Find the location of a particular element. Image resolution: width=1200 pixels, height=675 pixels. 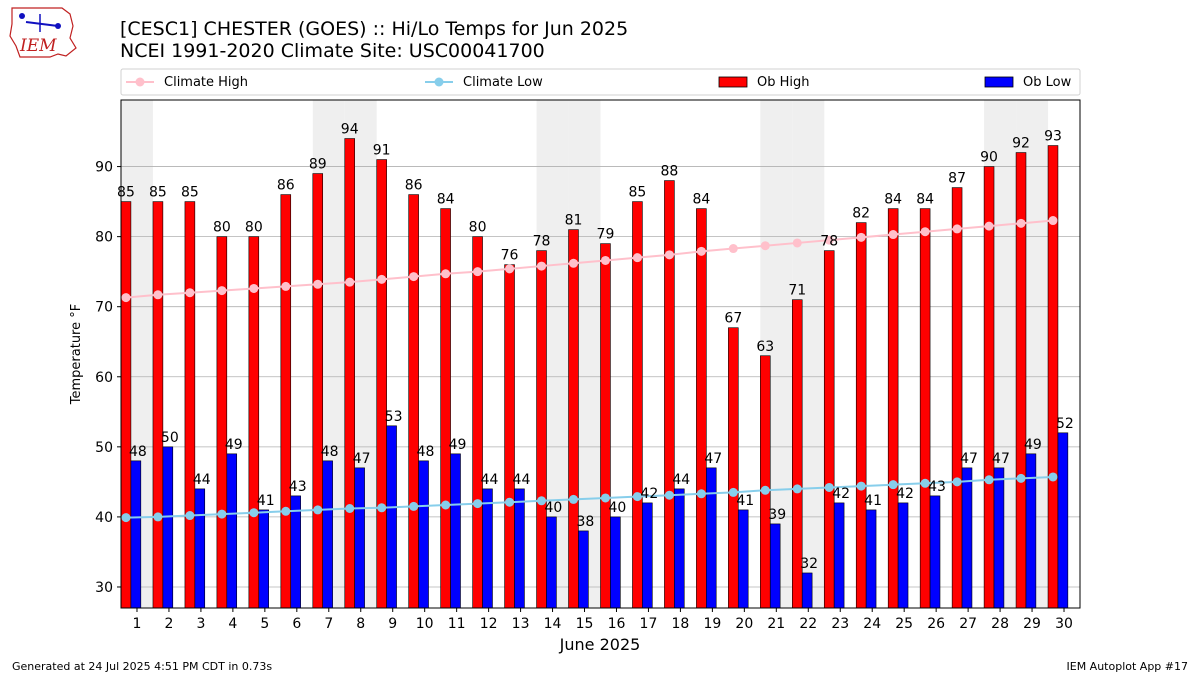

x-tick-label-1: 1 is located at coordinates (137, 624).